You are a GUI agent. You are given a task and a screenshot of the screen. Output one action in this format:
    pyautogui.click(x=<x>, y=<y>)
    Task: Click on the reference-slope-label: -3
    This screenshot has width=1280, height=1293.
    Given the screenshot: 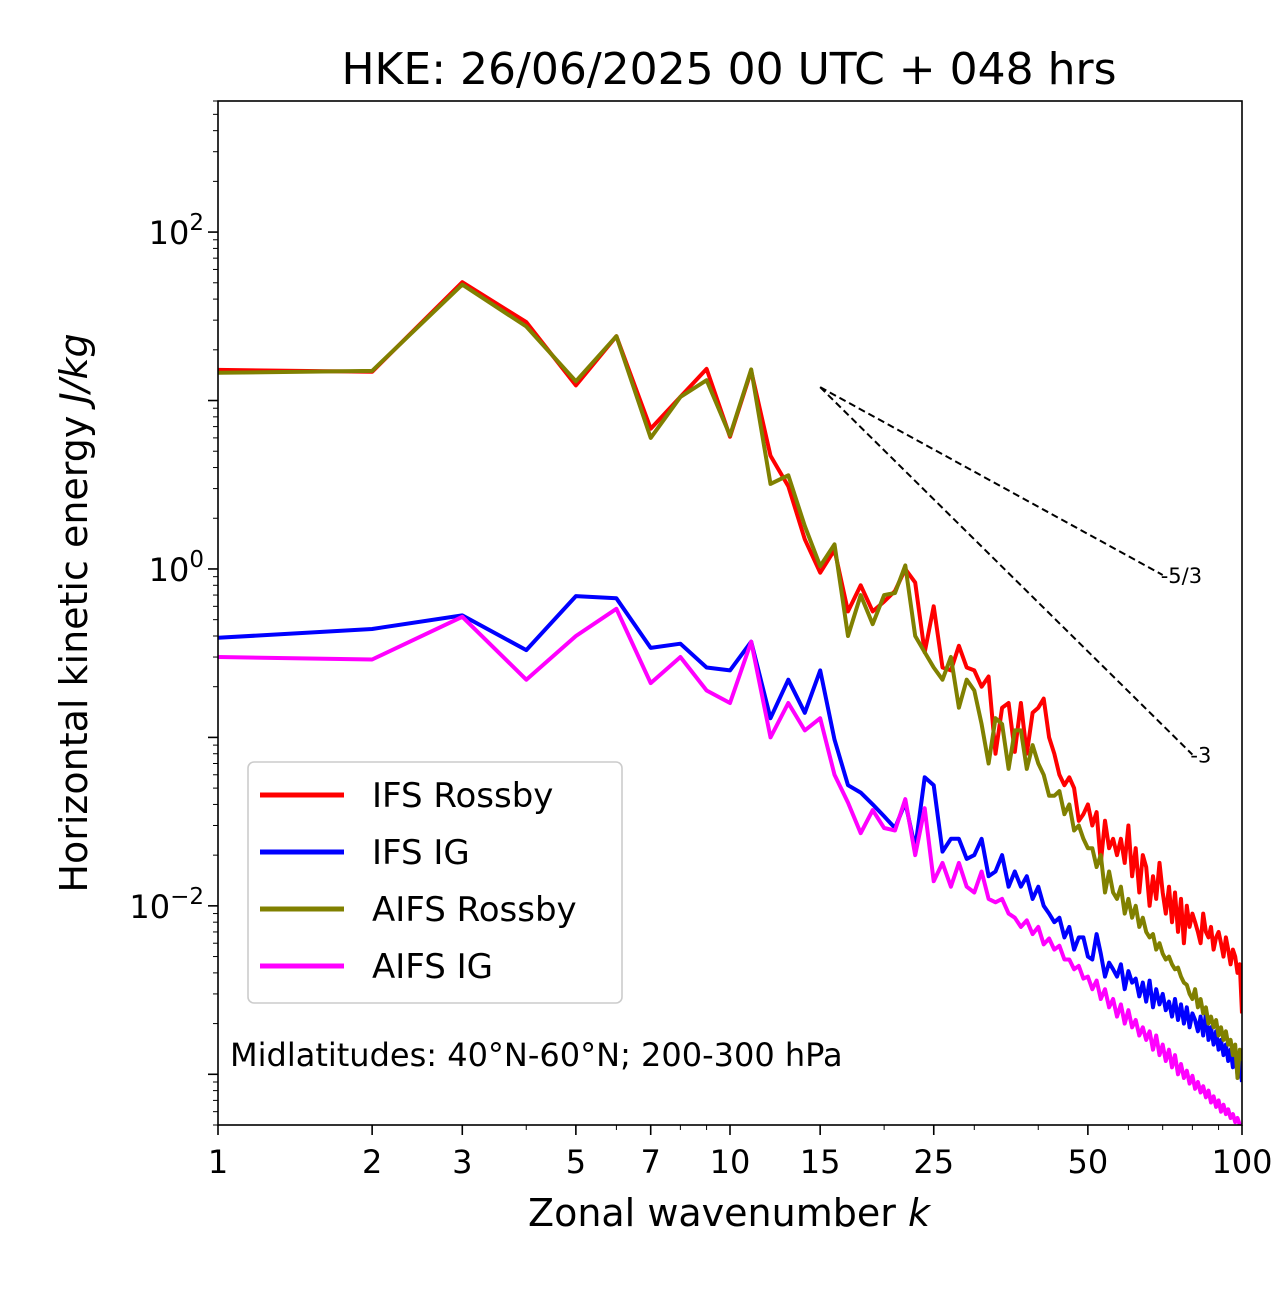 What is the action you would take?
    pyautogui.click(x=1200, y=756)
    